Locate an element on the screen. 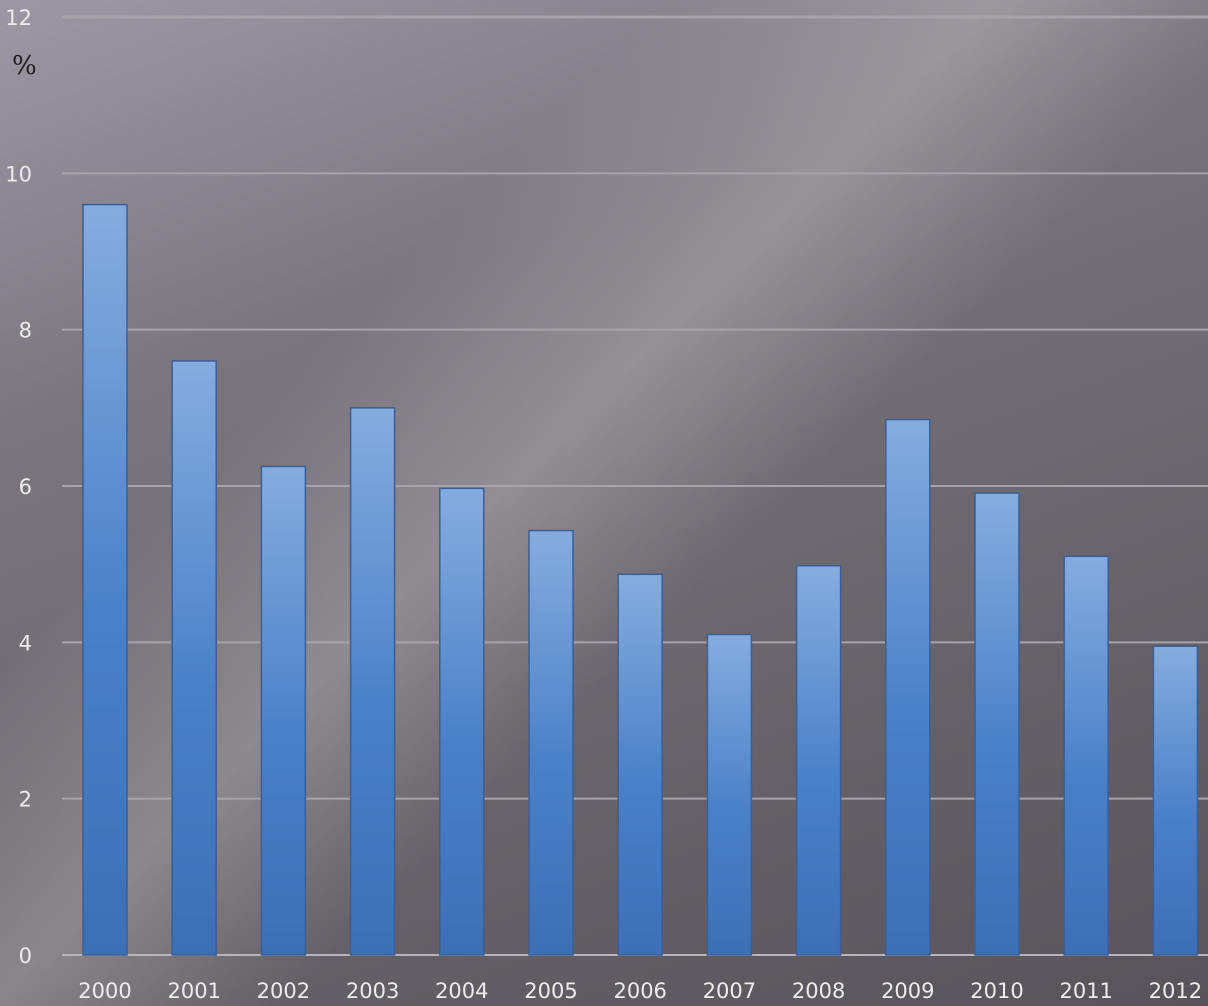 The image size is (1208, 1006). y-tick-label: 10 is located at coordinates (18, 174).